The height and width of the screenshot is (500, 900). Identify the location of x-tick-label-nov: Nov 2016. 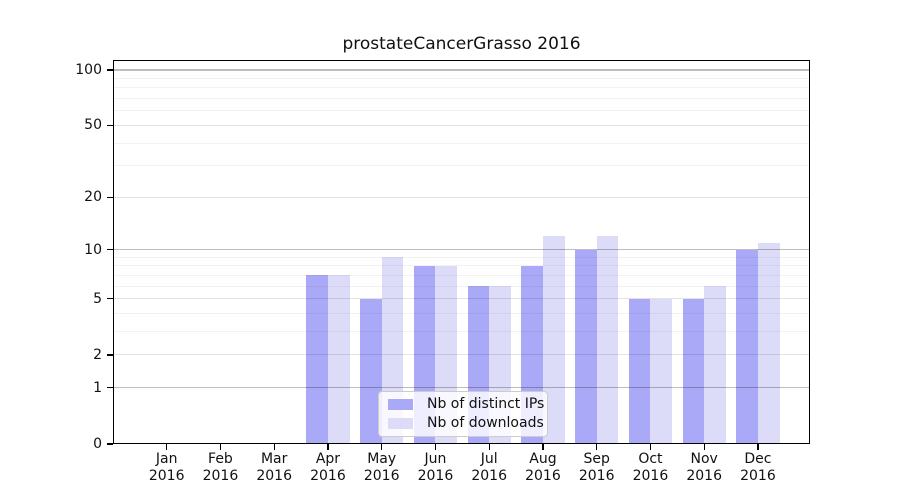
(704, 467).